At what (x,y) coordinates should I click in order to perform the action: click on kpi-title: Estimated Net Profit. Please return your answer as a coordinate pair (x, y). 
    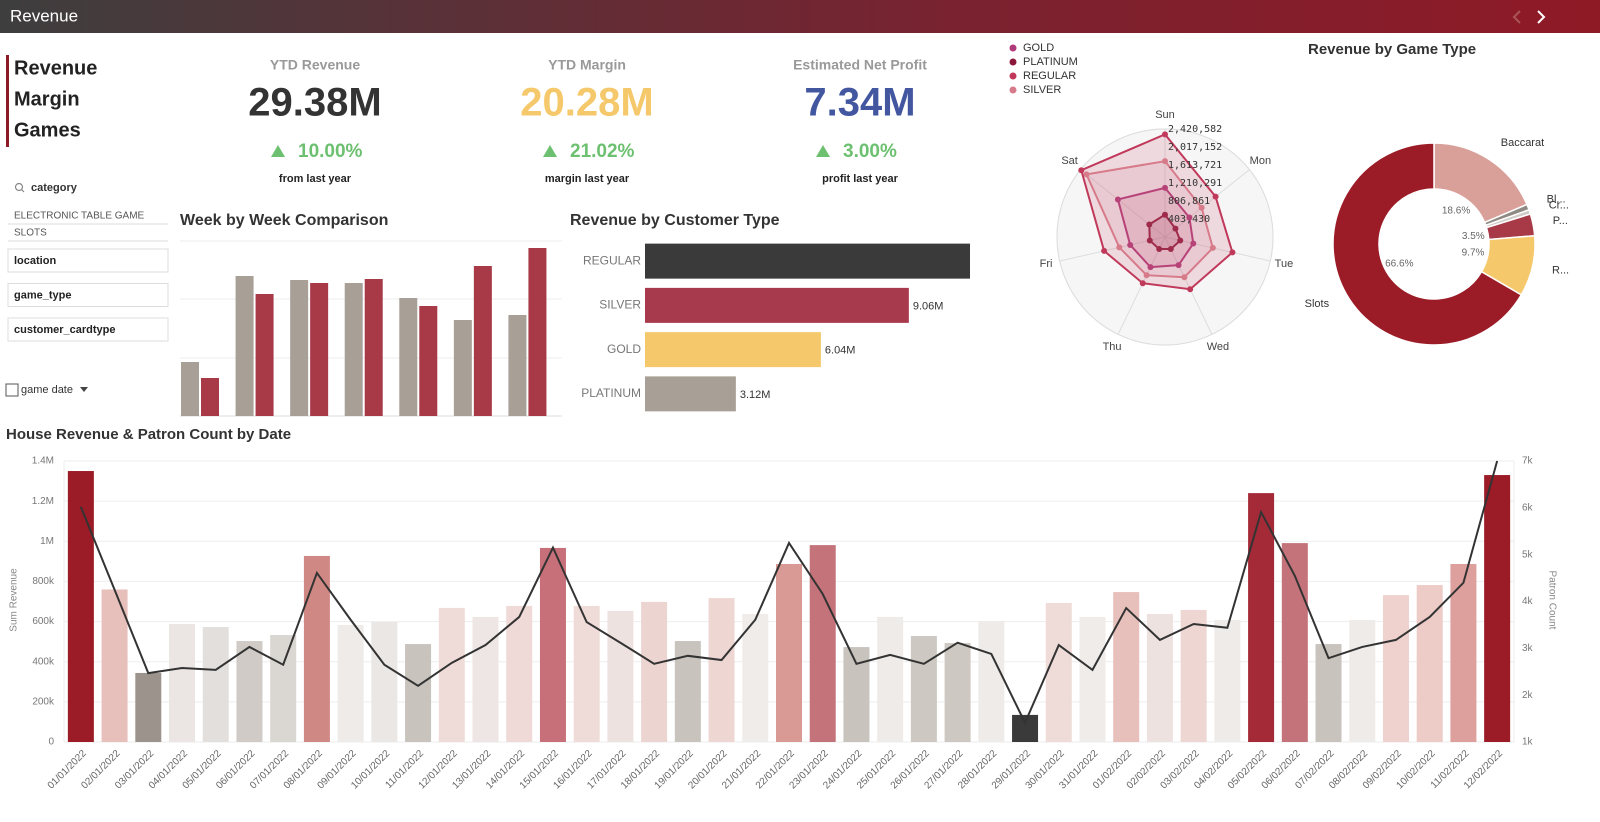
    Looking at the image, I should click on (860, 65).